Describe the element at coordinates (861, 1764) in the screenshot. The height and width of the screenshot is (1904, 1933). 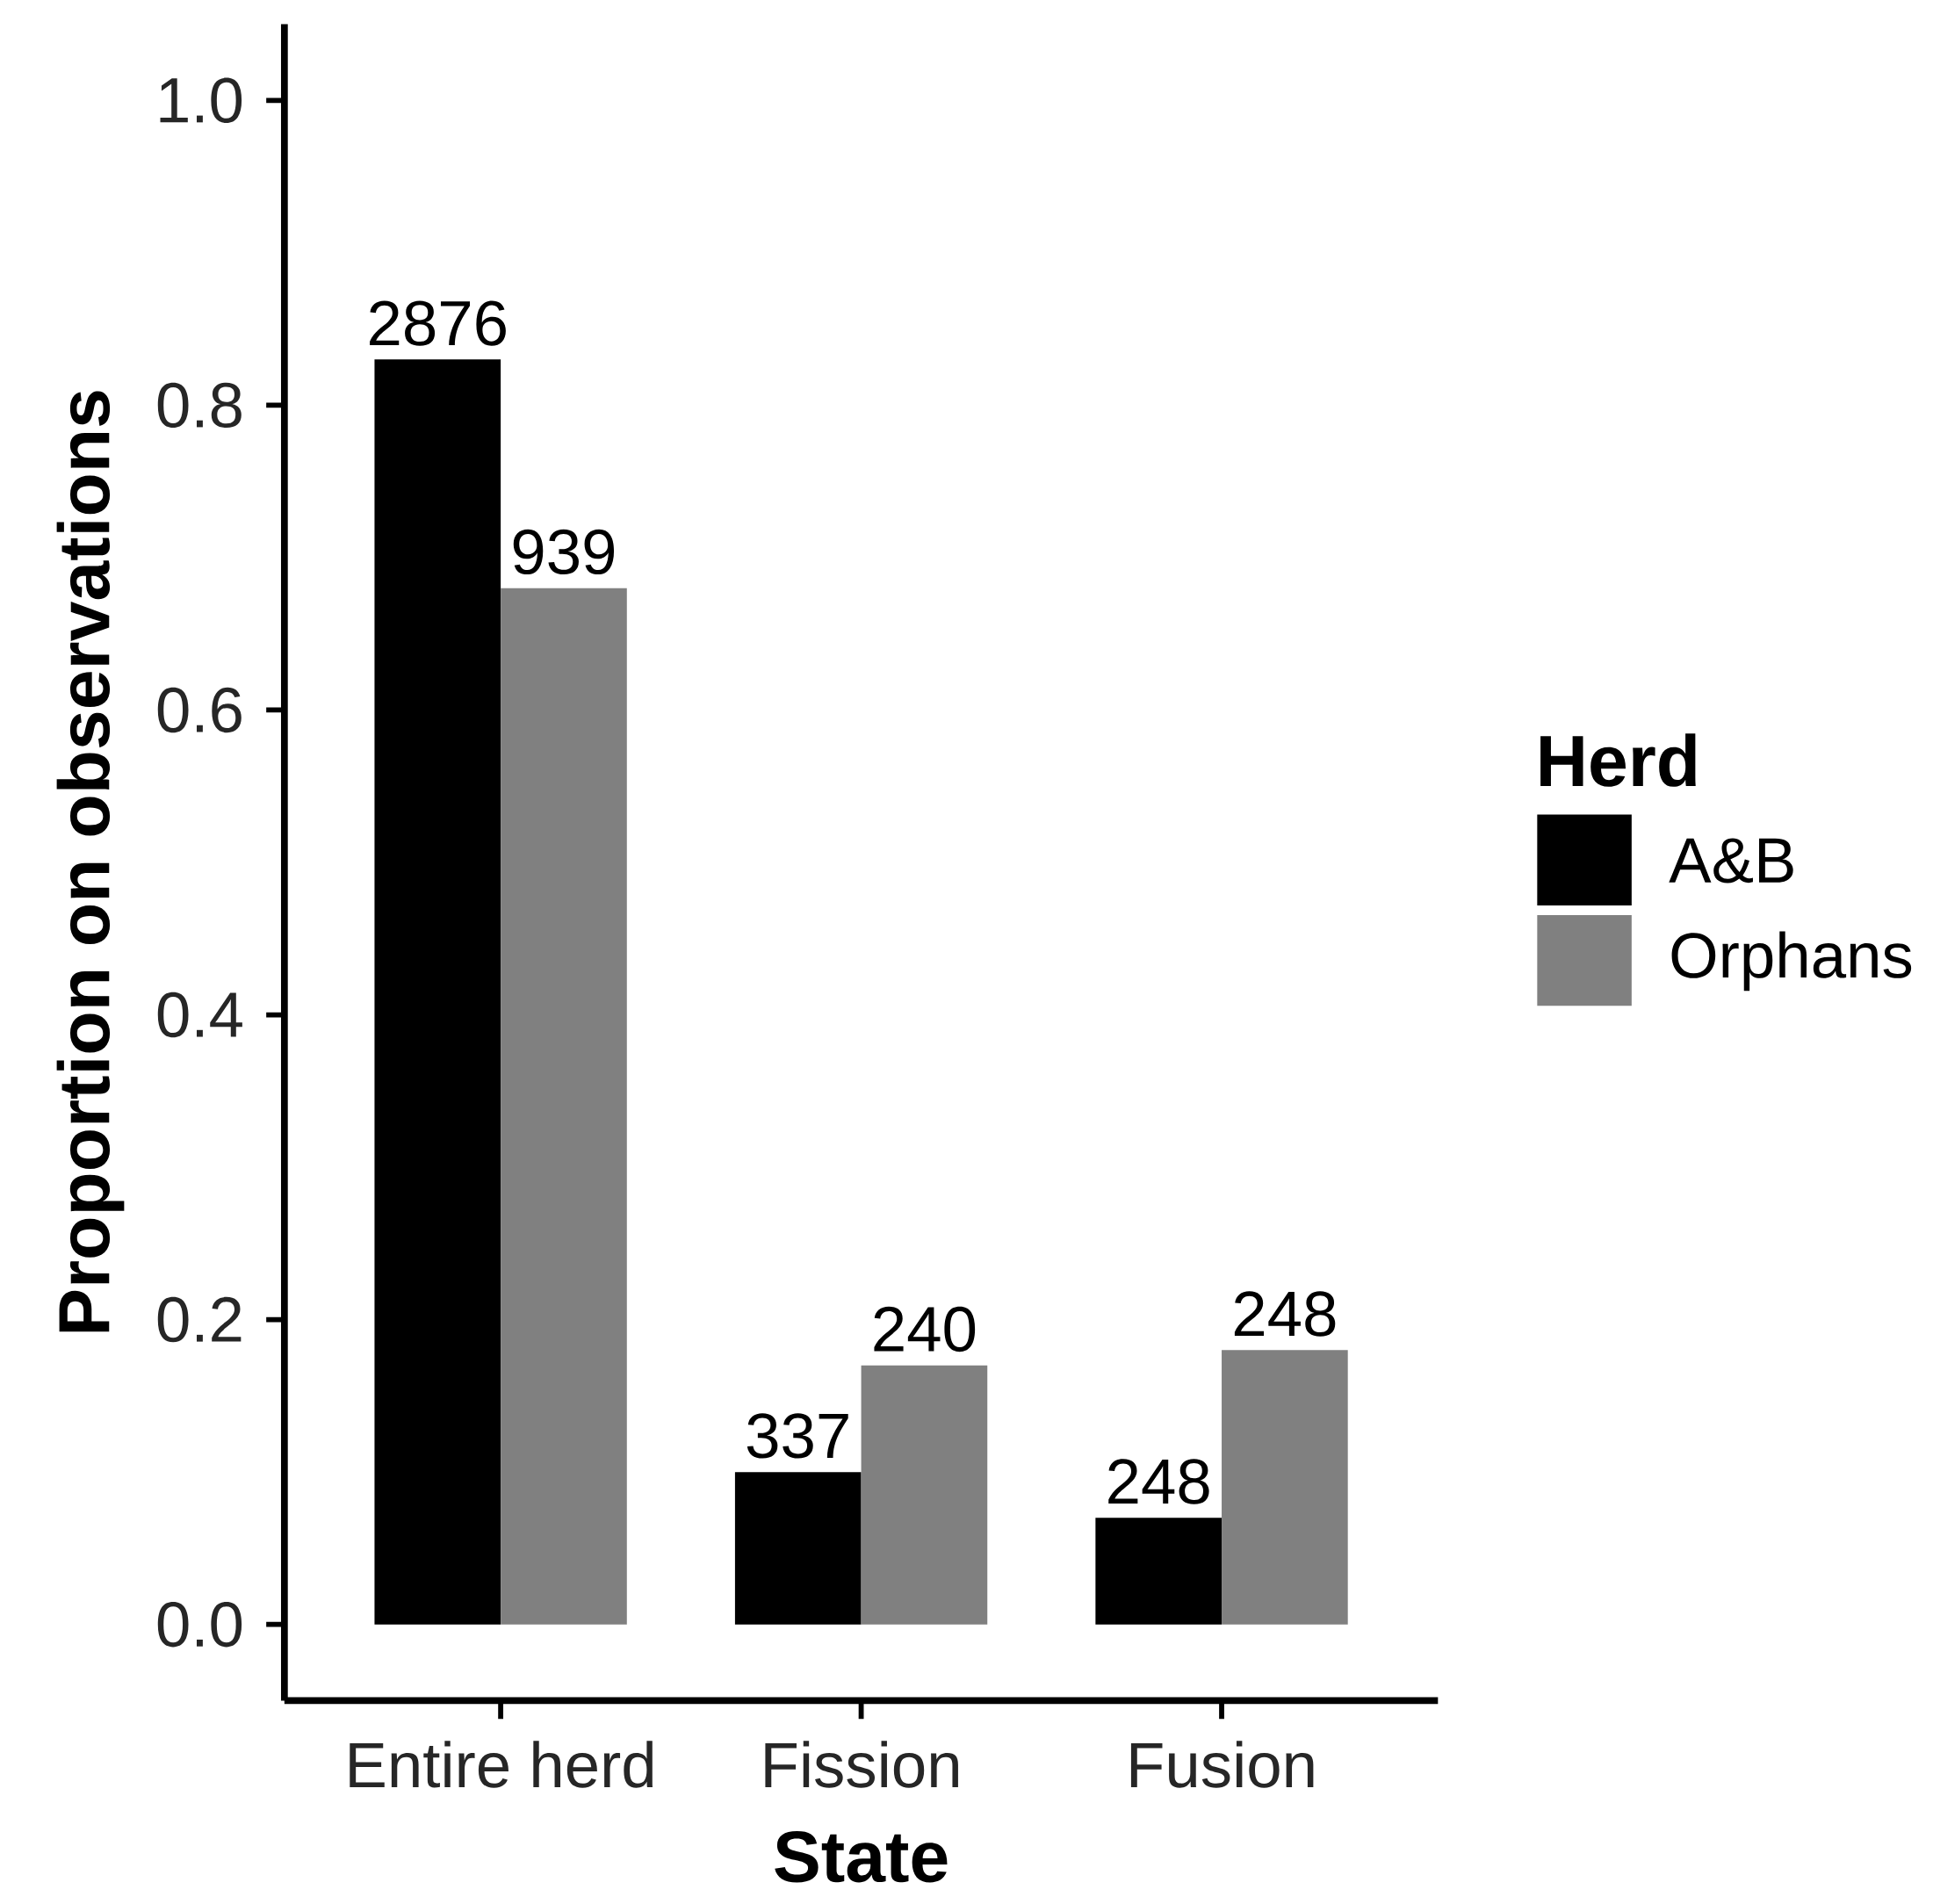
I see `x-tick-label: Fission` at that location.